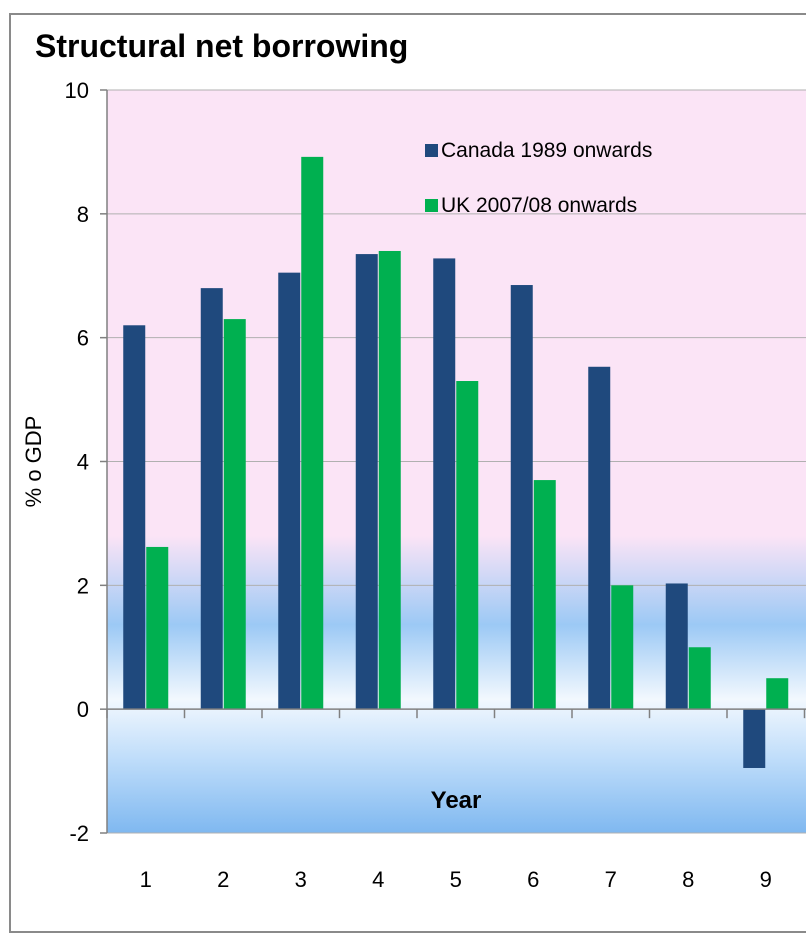  What do you see at coordinates (83, 338) in the screenshot?
I see `y-tick-label: 6` at bounding box center [83, 338].